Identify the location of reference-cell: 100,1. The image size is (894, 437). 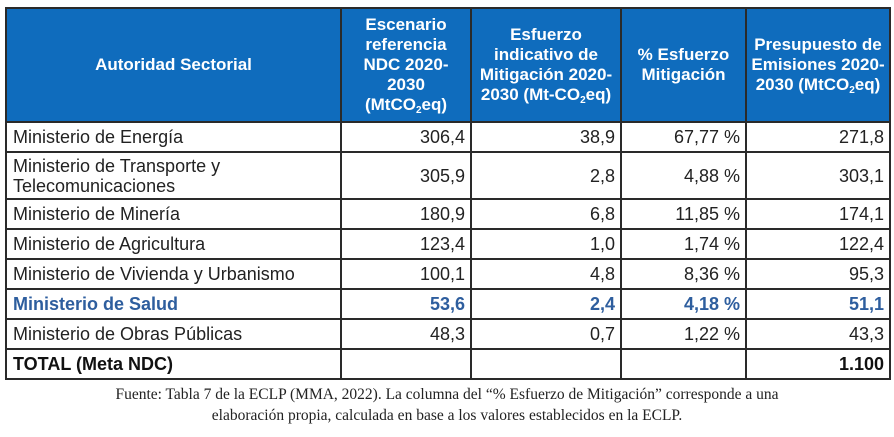
(406, 274).